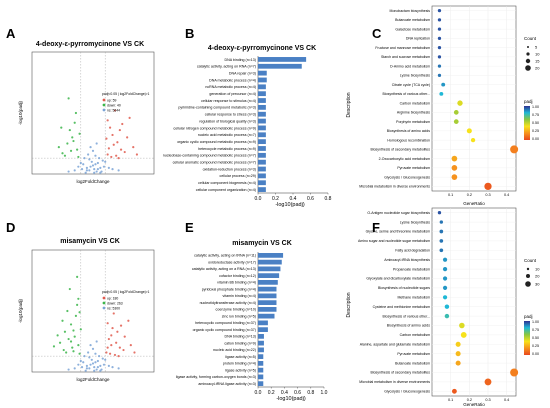  I want to click on category-label: D-Amino acid metabolism, so click(410, 66).